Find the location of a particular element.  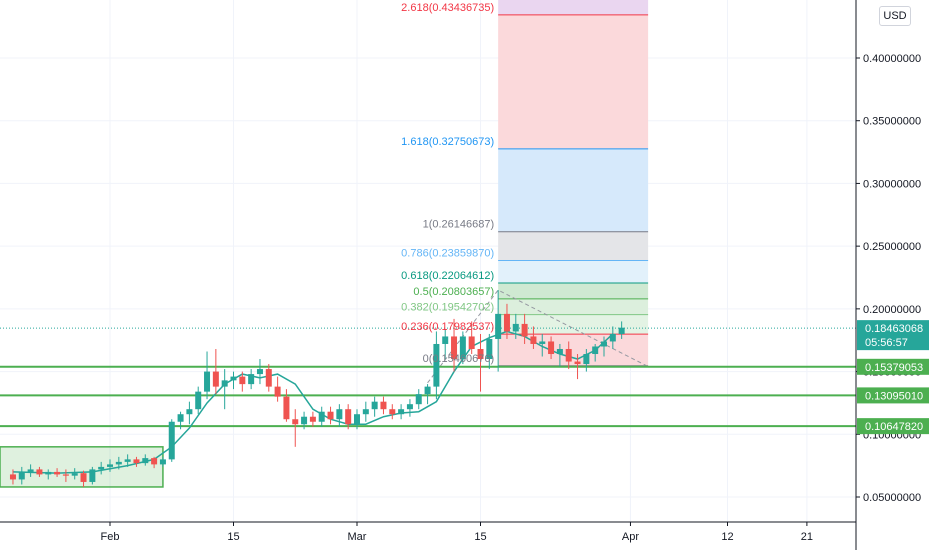

currency-button: USD is located at coordinates (895, 16).